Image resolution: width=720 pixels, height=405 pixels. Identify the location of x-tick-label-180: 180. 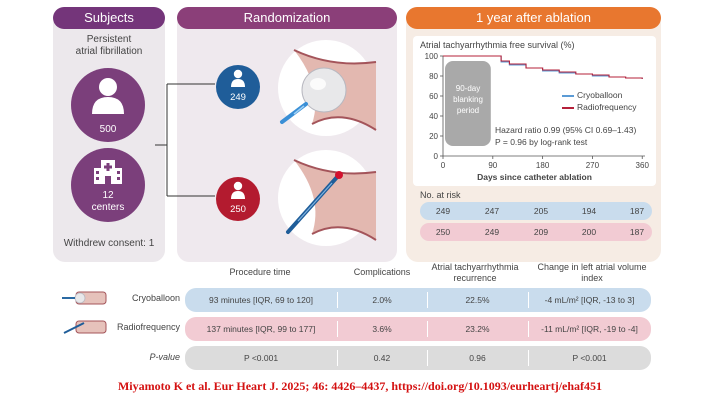
(543, 165).